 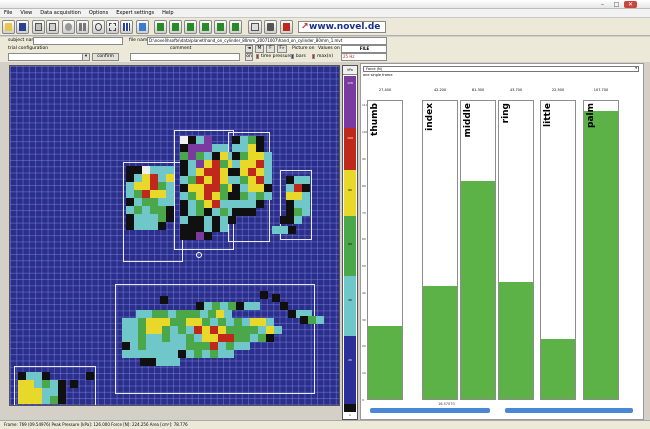 I want to click on menu-help: Help, so click(x=168, y=13).